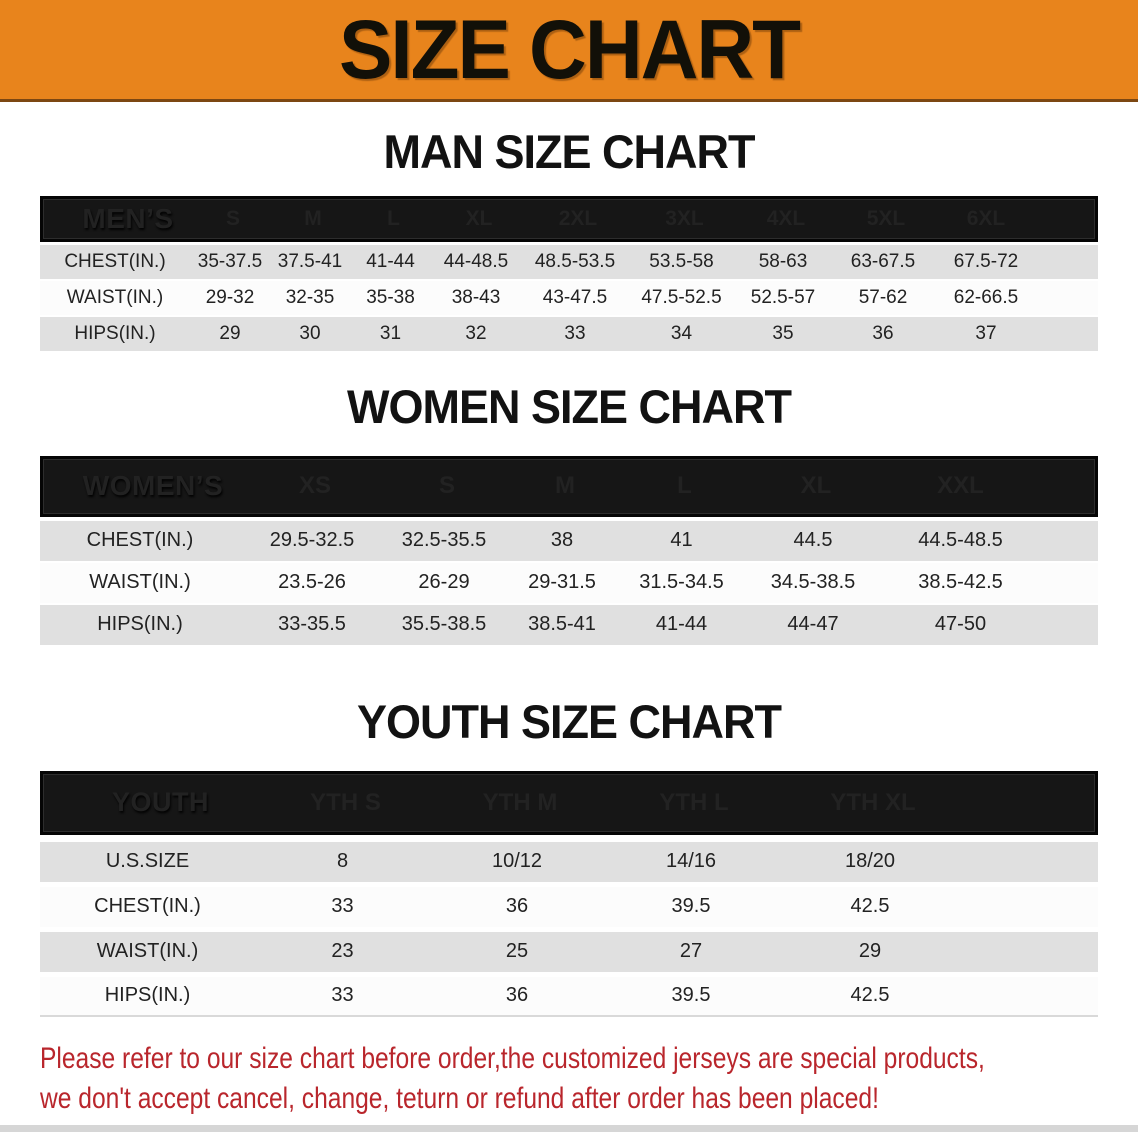  I want to click on value-cell: 10/12, so click(517, 861).